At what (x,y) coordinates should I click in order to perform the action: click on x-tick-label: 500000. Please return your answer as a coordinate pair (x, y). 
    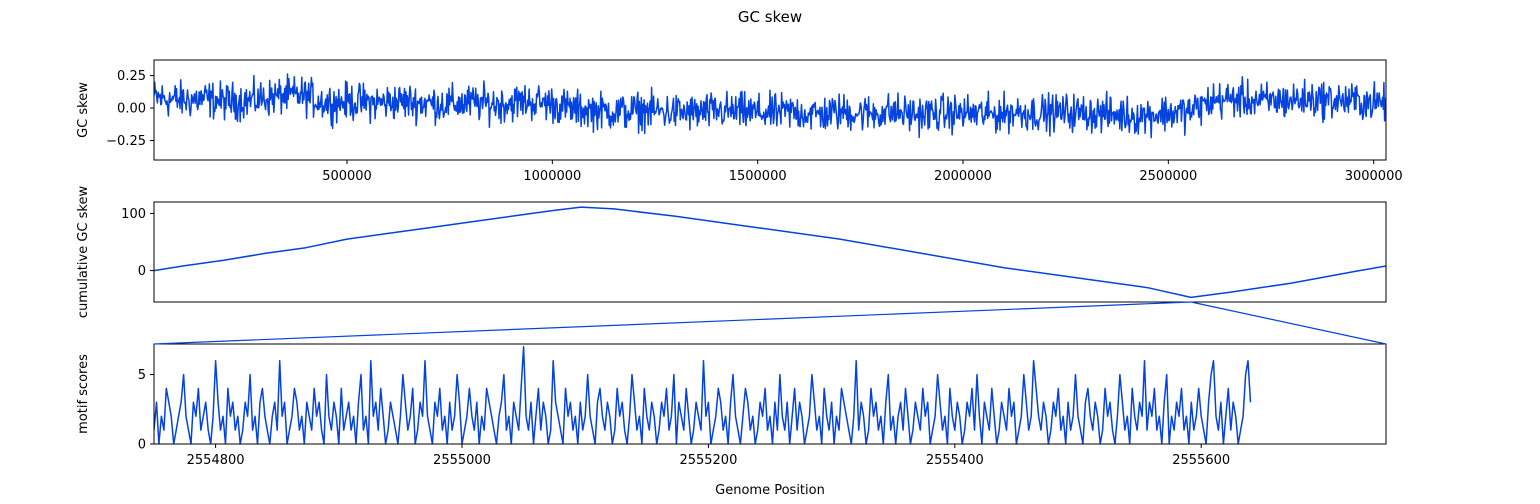
    Looking at the image, I should click on (347, 176).